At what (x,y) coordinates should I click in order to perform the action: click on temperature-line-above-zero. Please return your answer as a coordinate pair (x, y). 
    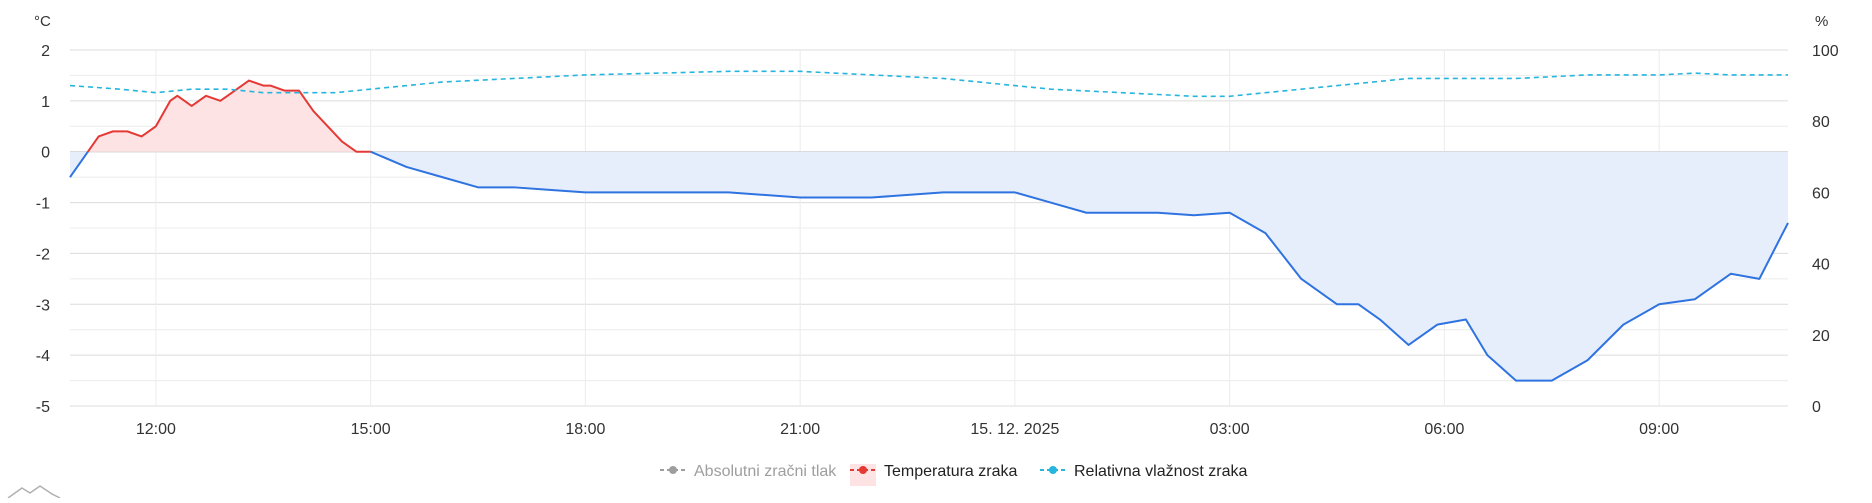
    Looking at the image, I should click on (229, 116).